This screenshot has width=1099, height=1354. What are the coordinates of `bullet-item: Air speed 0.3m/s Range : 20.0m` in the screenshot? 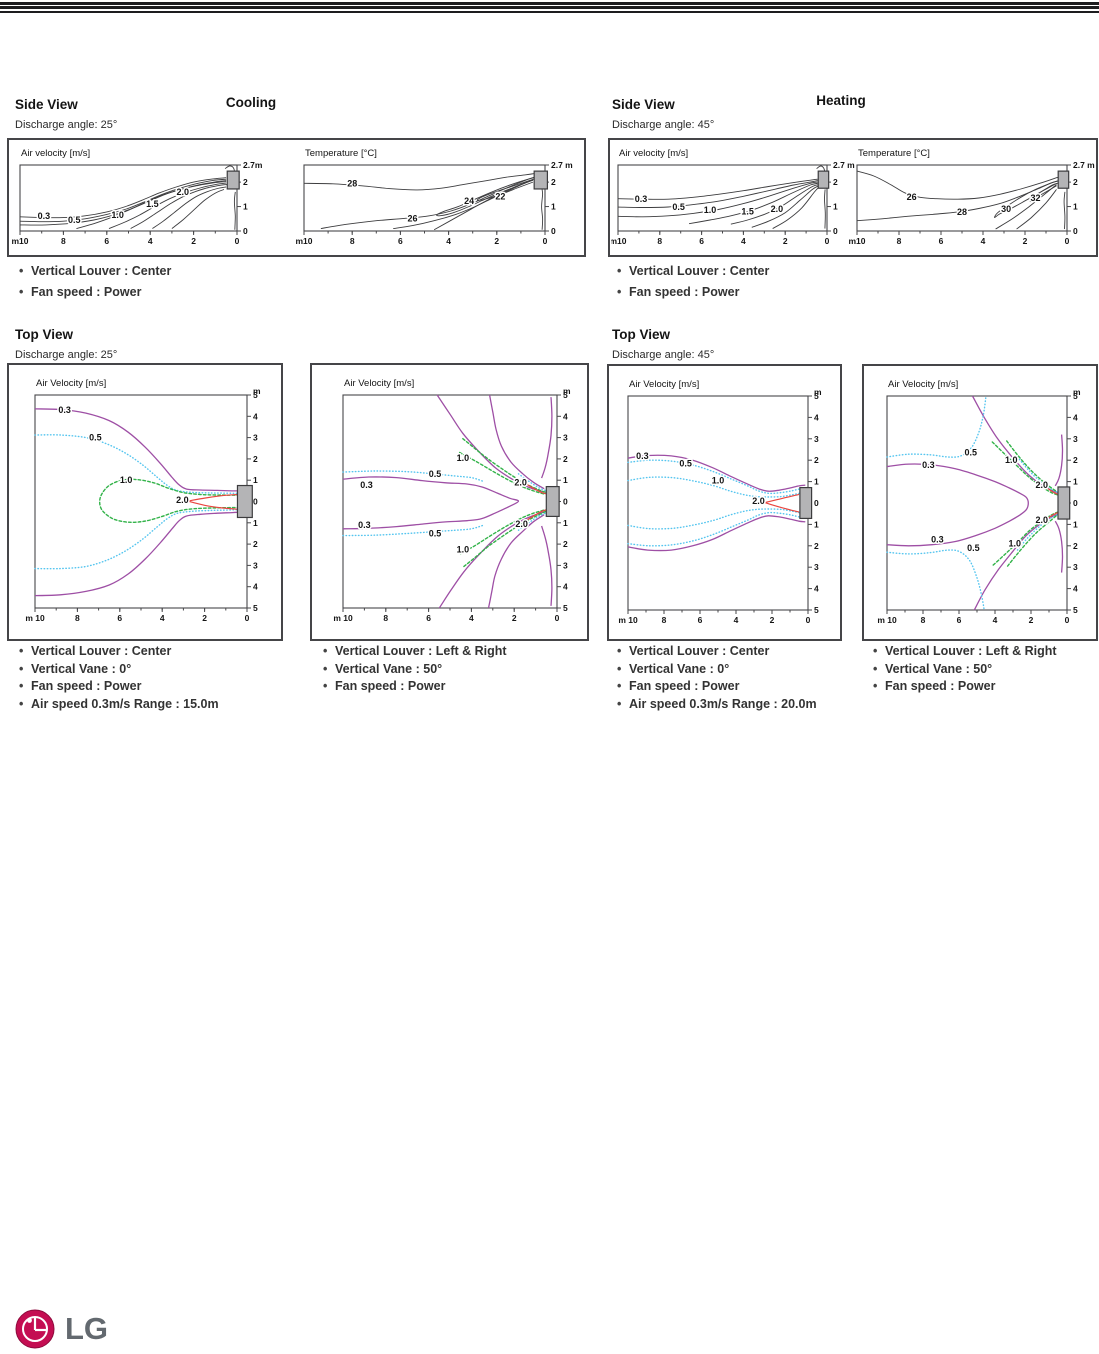 It's located at (716, 705).